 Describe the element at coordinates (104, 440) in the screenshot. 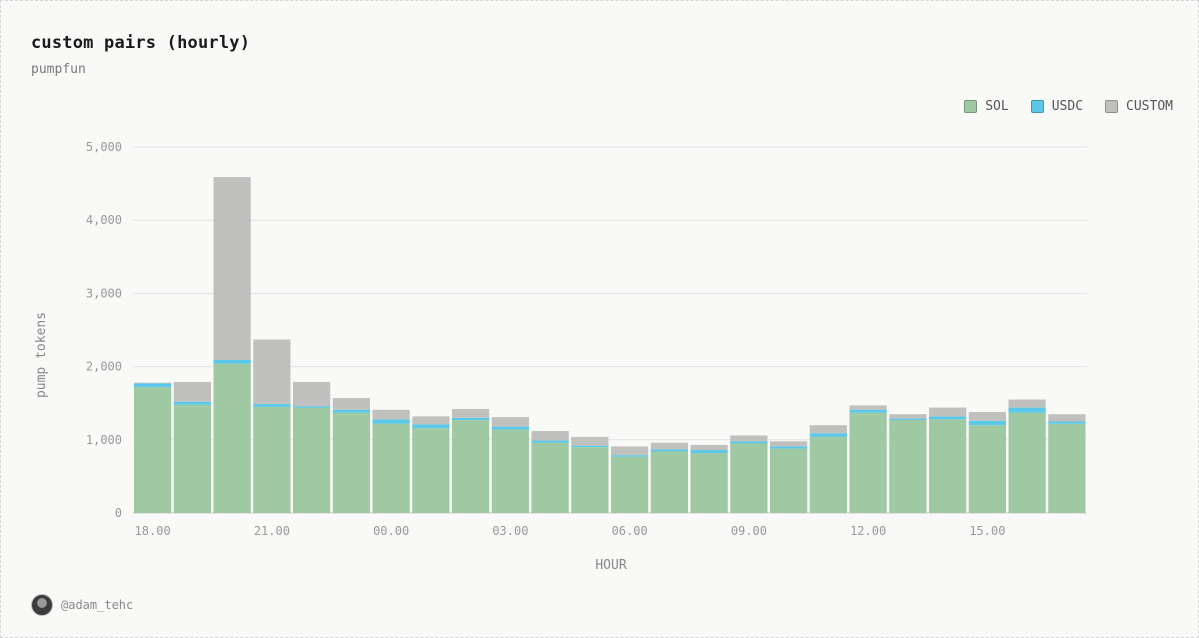

I see `y-tick-label: 1,000` at that location.